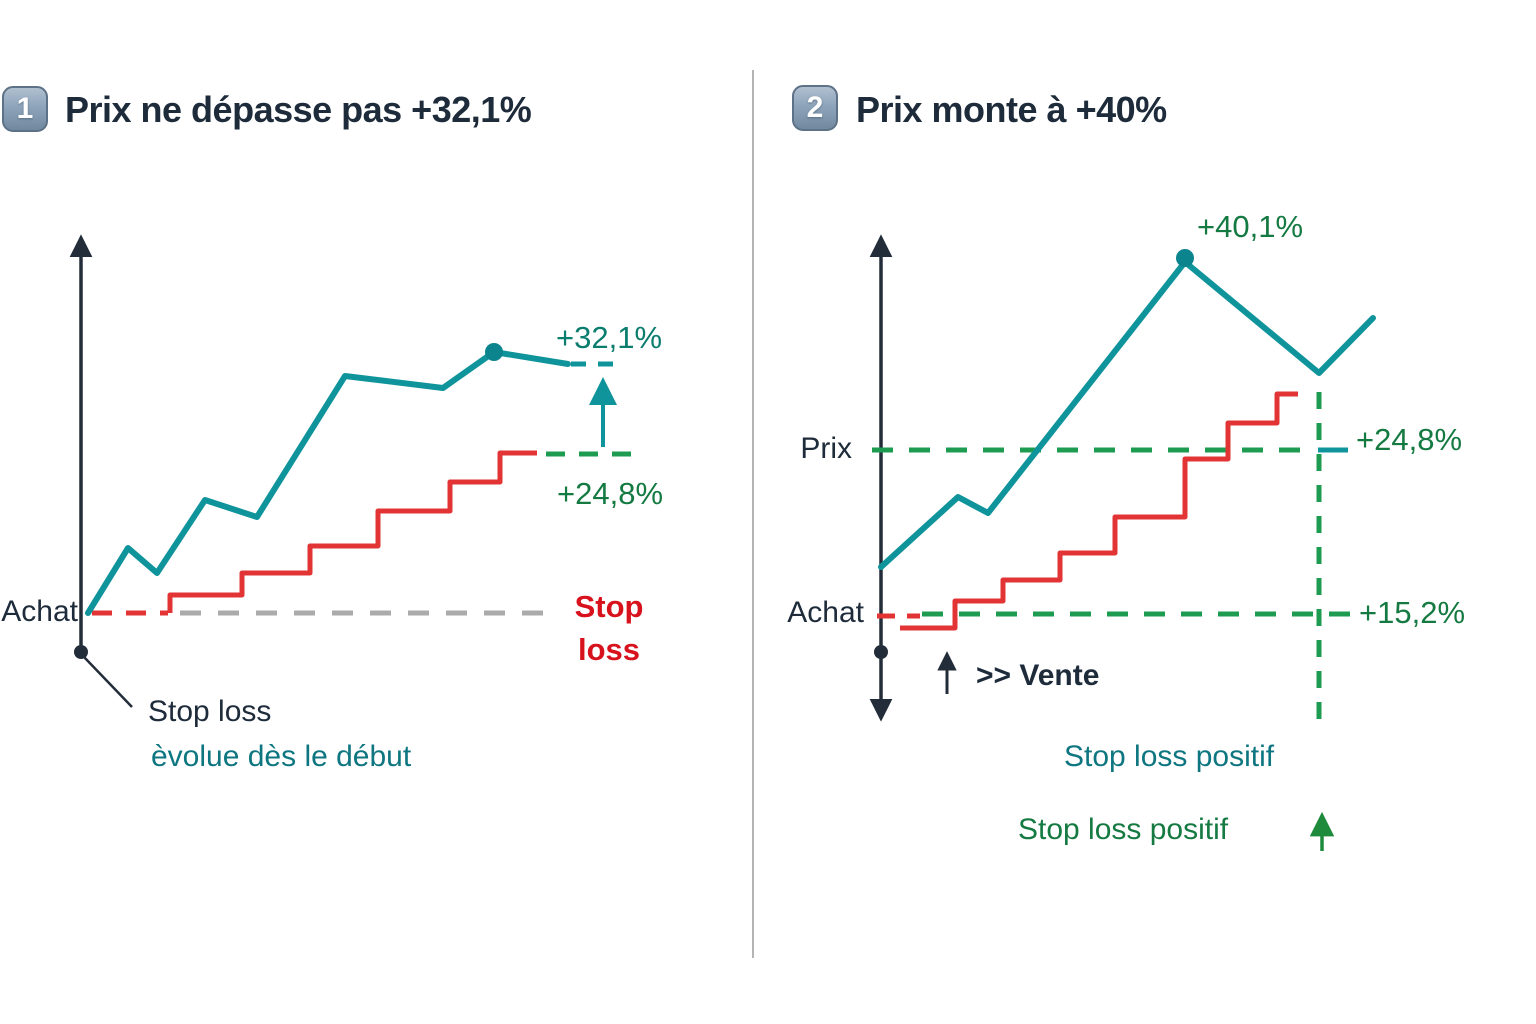 This screenshot has width=1536, height=1024. I want to click on panel2-title: Prix monte à +40%, so click(1011, 109).